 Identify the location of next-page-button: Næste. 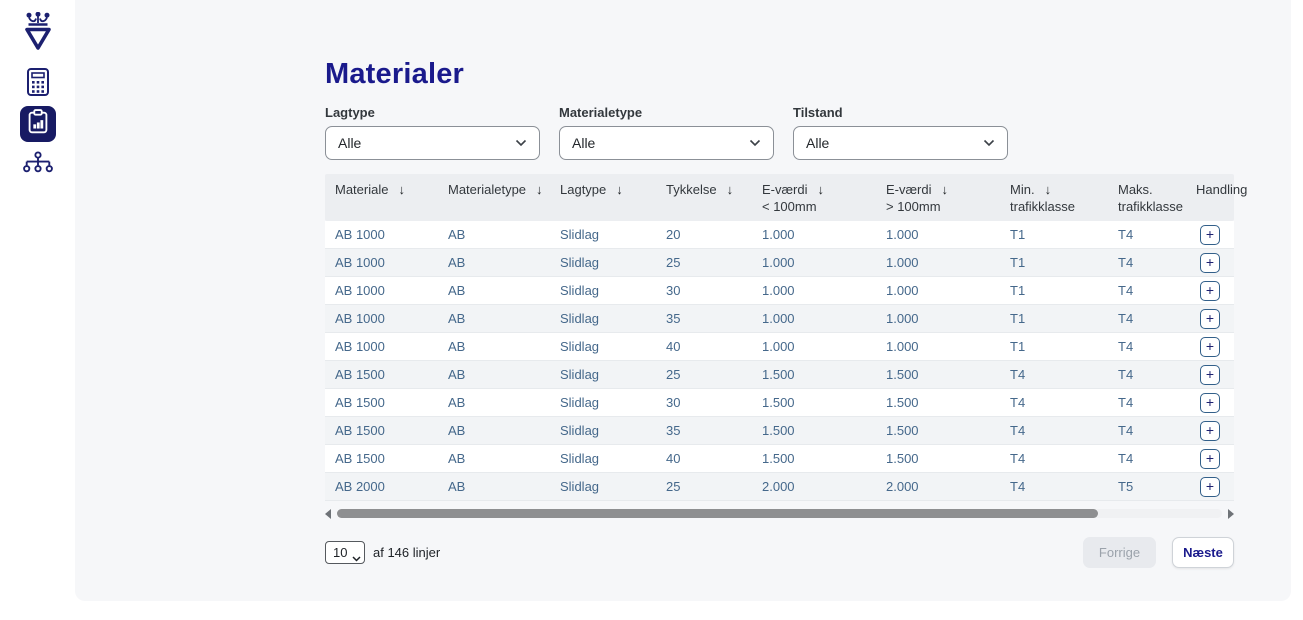
(1203, 552).